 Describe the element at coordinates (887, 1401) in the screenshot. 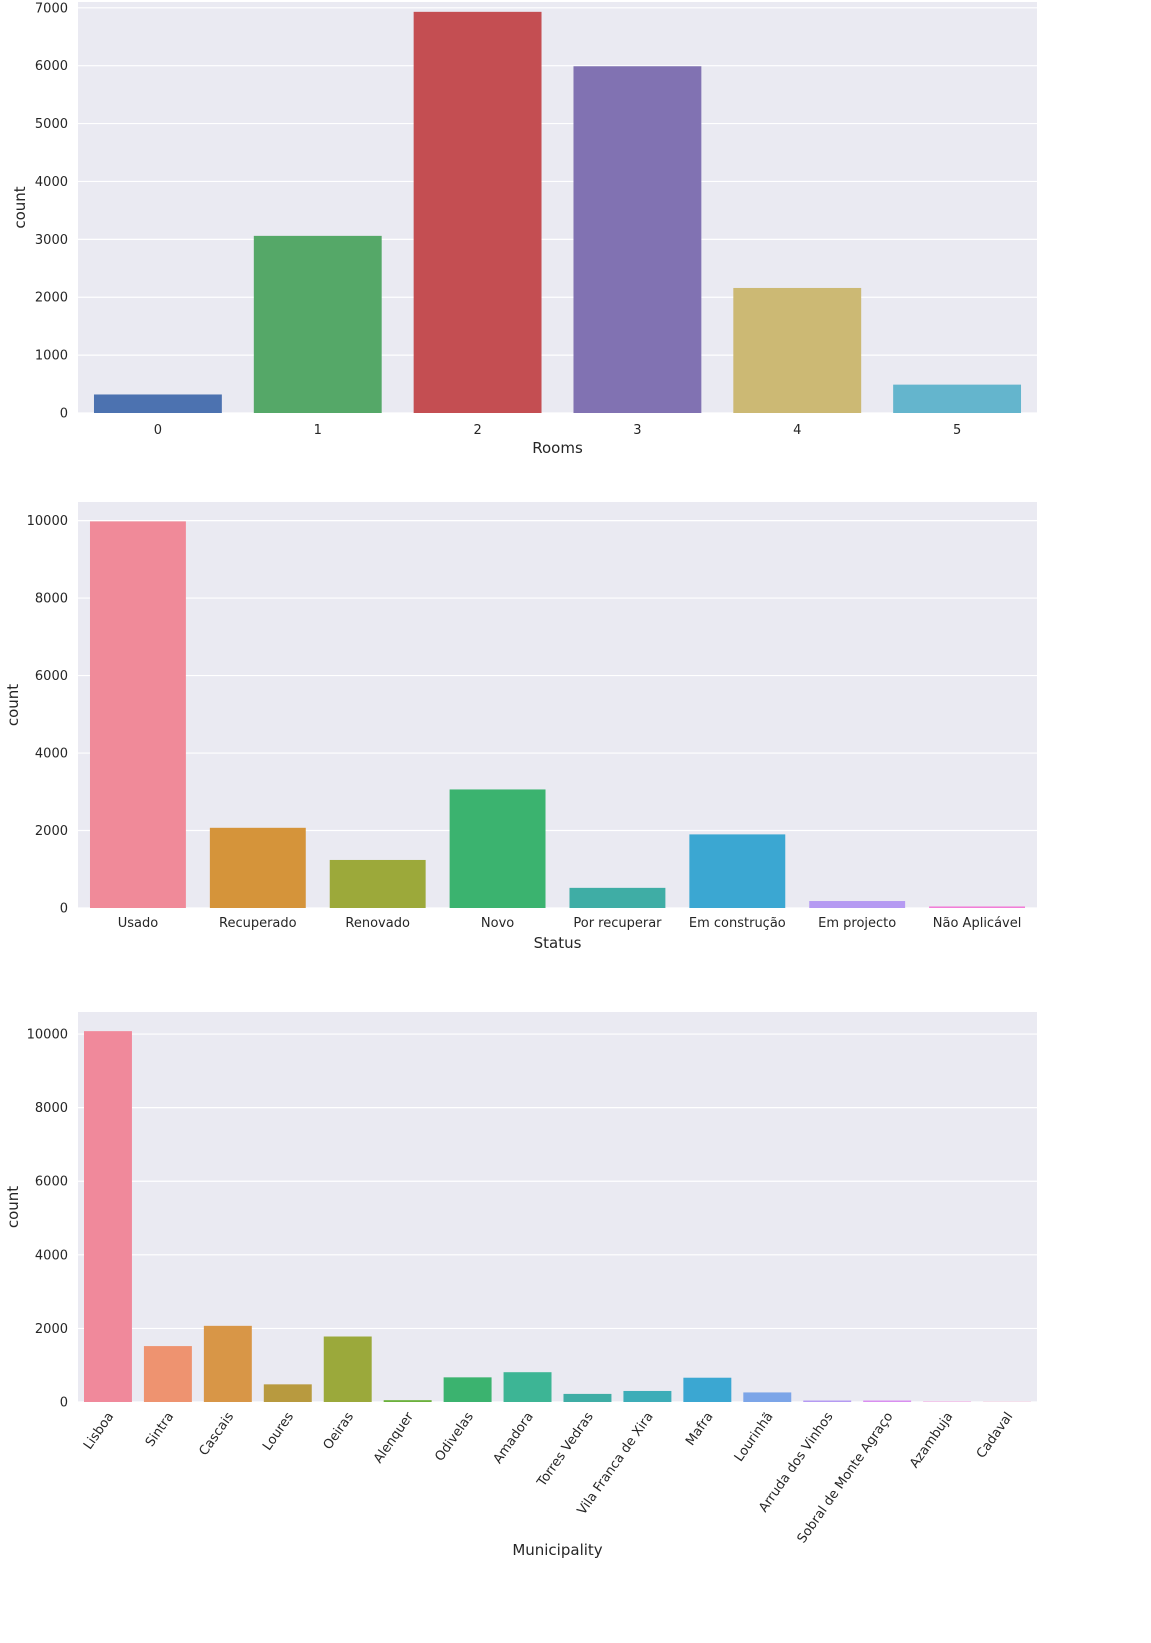

I see `bar-sobral-de-monte-agraco` at that location.